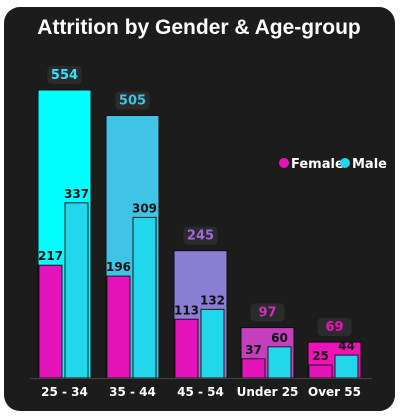 The width and height of the screenshot is (406, 418). What do you see at coordinates (212, 300) in the screenshot?
I see `male-value-label: 132` at bounding box center [212, 300].